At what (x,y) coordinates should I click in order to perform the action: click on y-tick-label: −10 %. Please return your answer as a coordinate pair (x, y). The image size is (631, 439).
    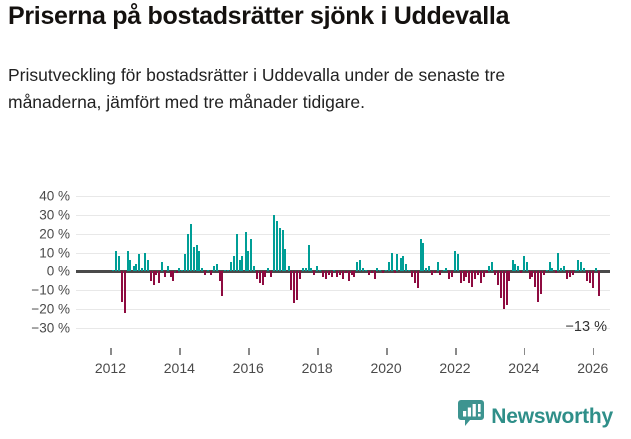
    Looking at the image, I should click on (50, 290).